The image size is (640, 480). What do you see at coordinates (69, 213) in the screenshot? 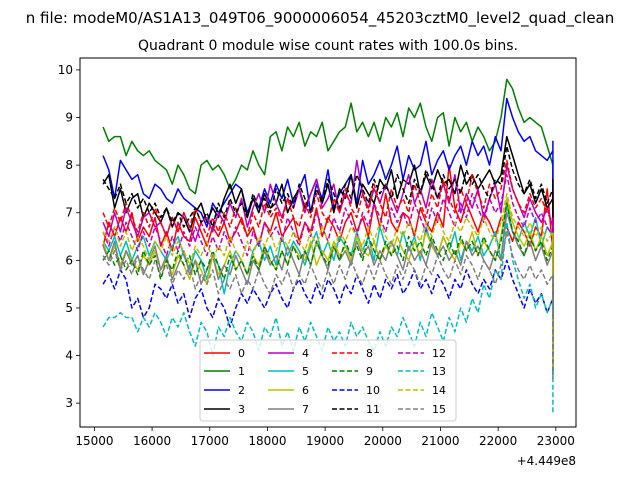
I see `y-tick-label: 7` at bounding box center [69, 213].